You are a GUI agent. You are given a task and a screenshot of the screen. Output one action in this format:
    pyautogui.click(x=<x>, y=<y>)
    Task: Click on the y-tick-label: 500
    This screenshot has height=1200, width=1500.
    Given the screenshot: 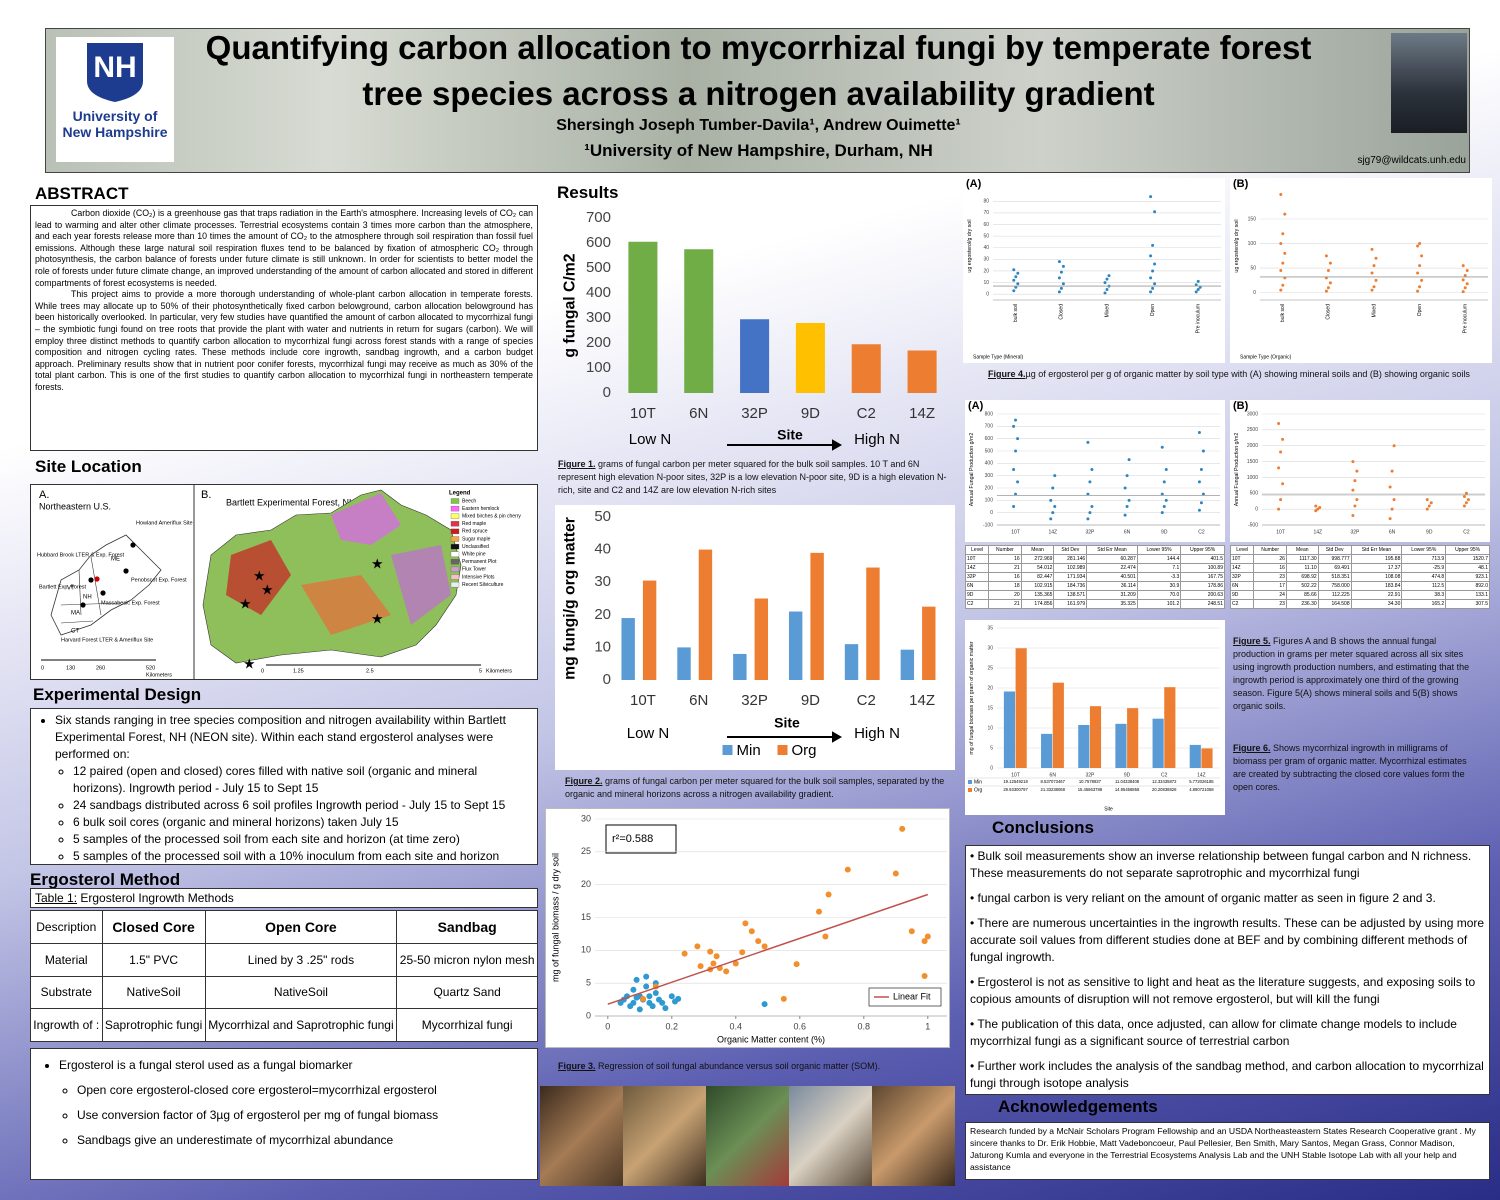 What is the action you would take?
    pyautogui.click(x=1254, y=494)
    